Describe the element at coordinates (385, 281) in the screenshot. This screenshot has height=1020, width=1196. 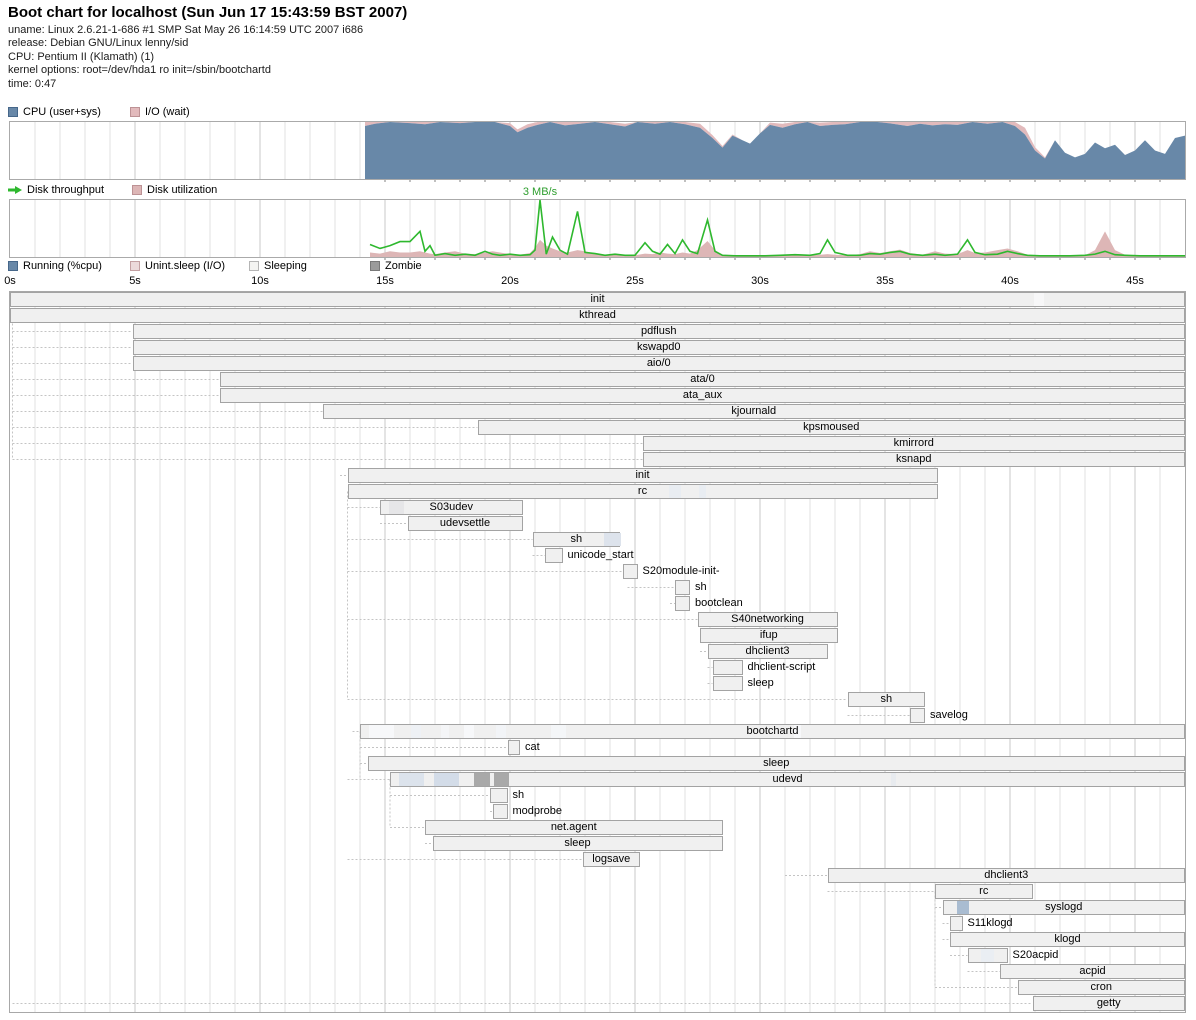
I see `time-tick-label: 15s` at that location.